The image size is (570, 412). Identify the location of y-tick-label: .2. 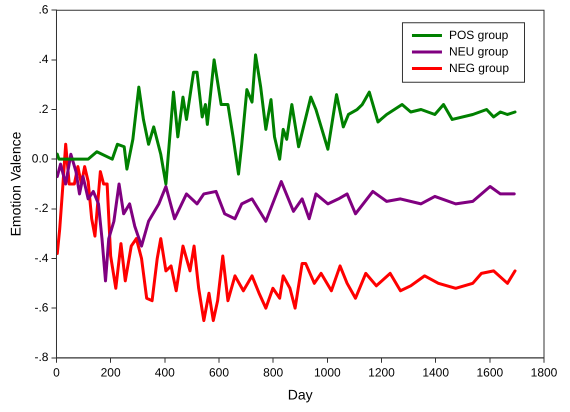
(43, 109).